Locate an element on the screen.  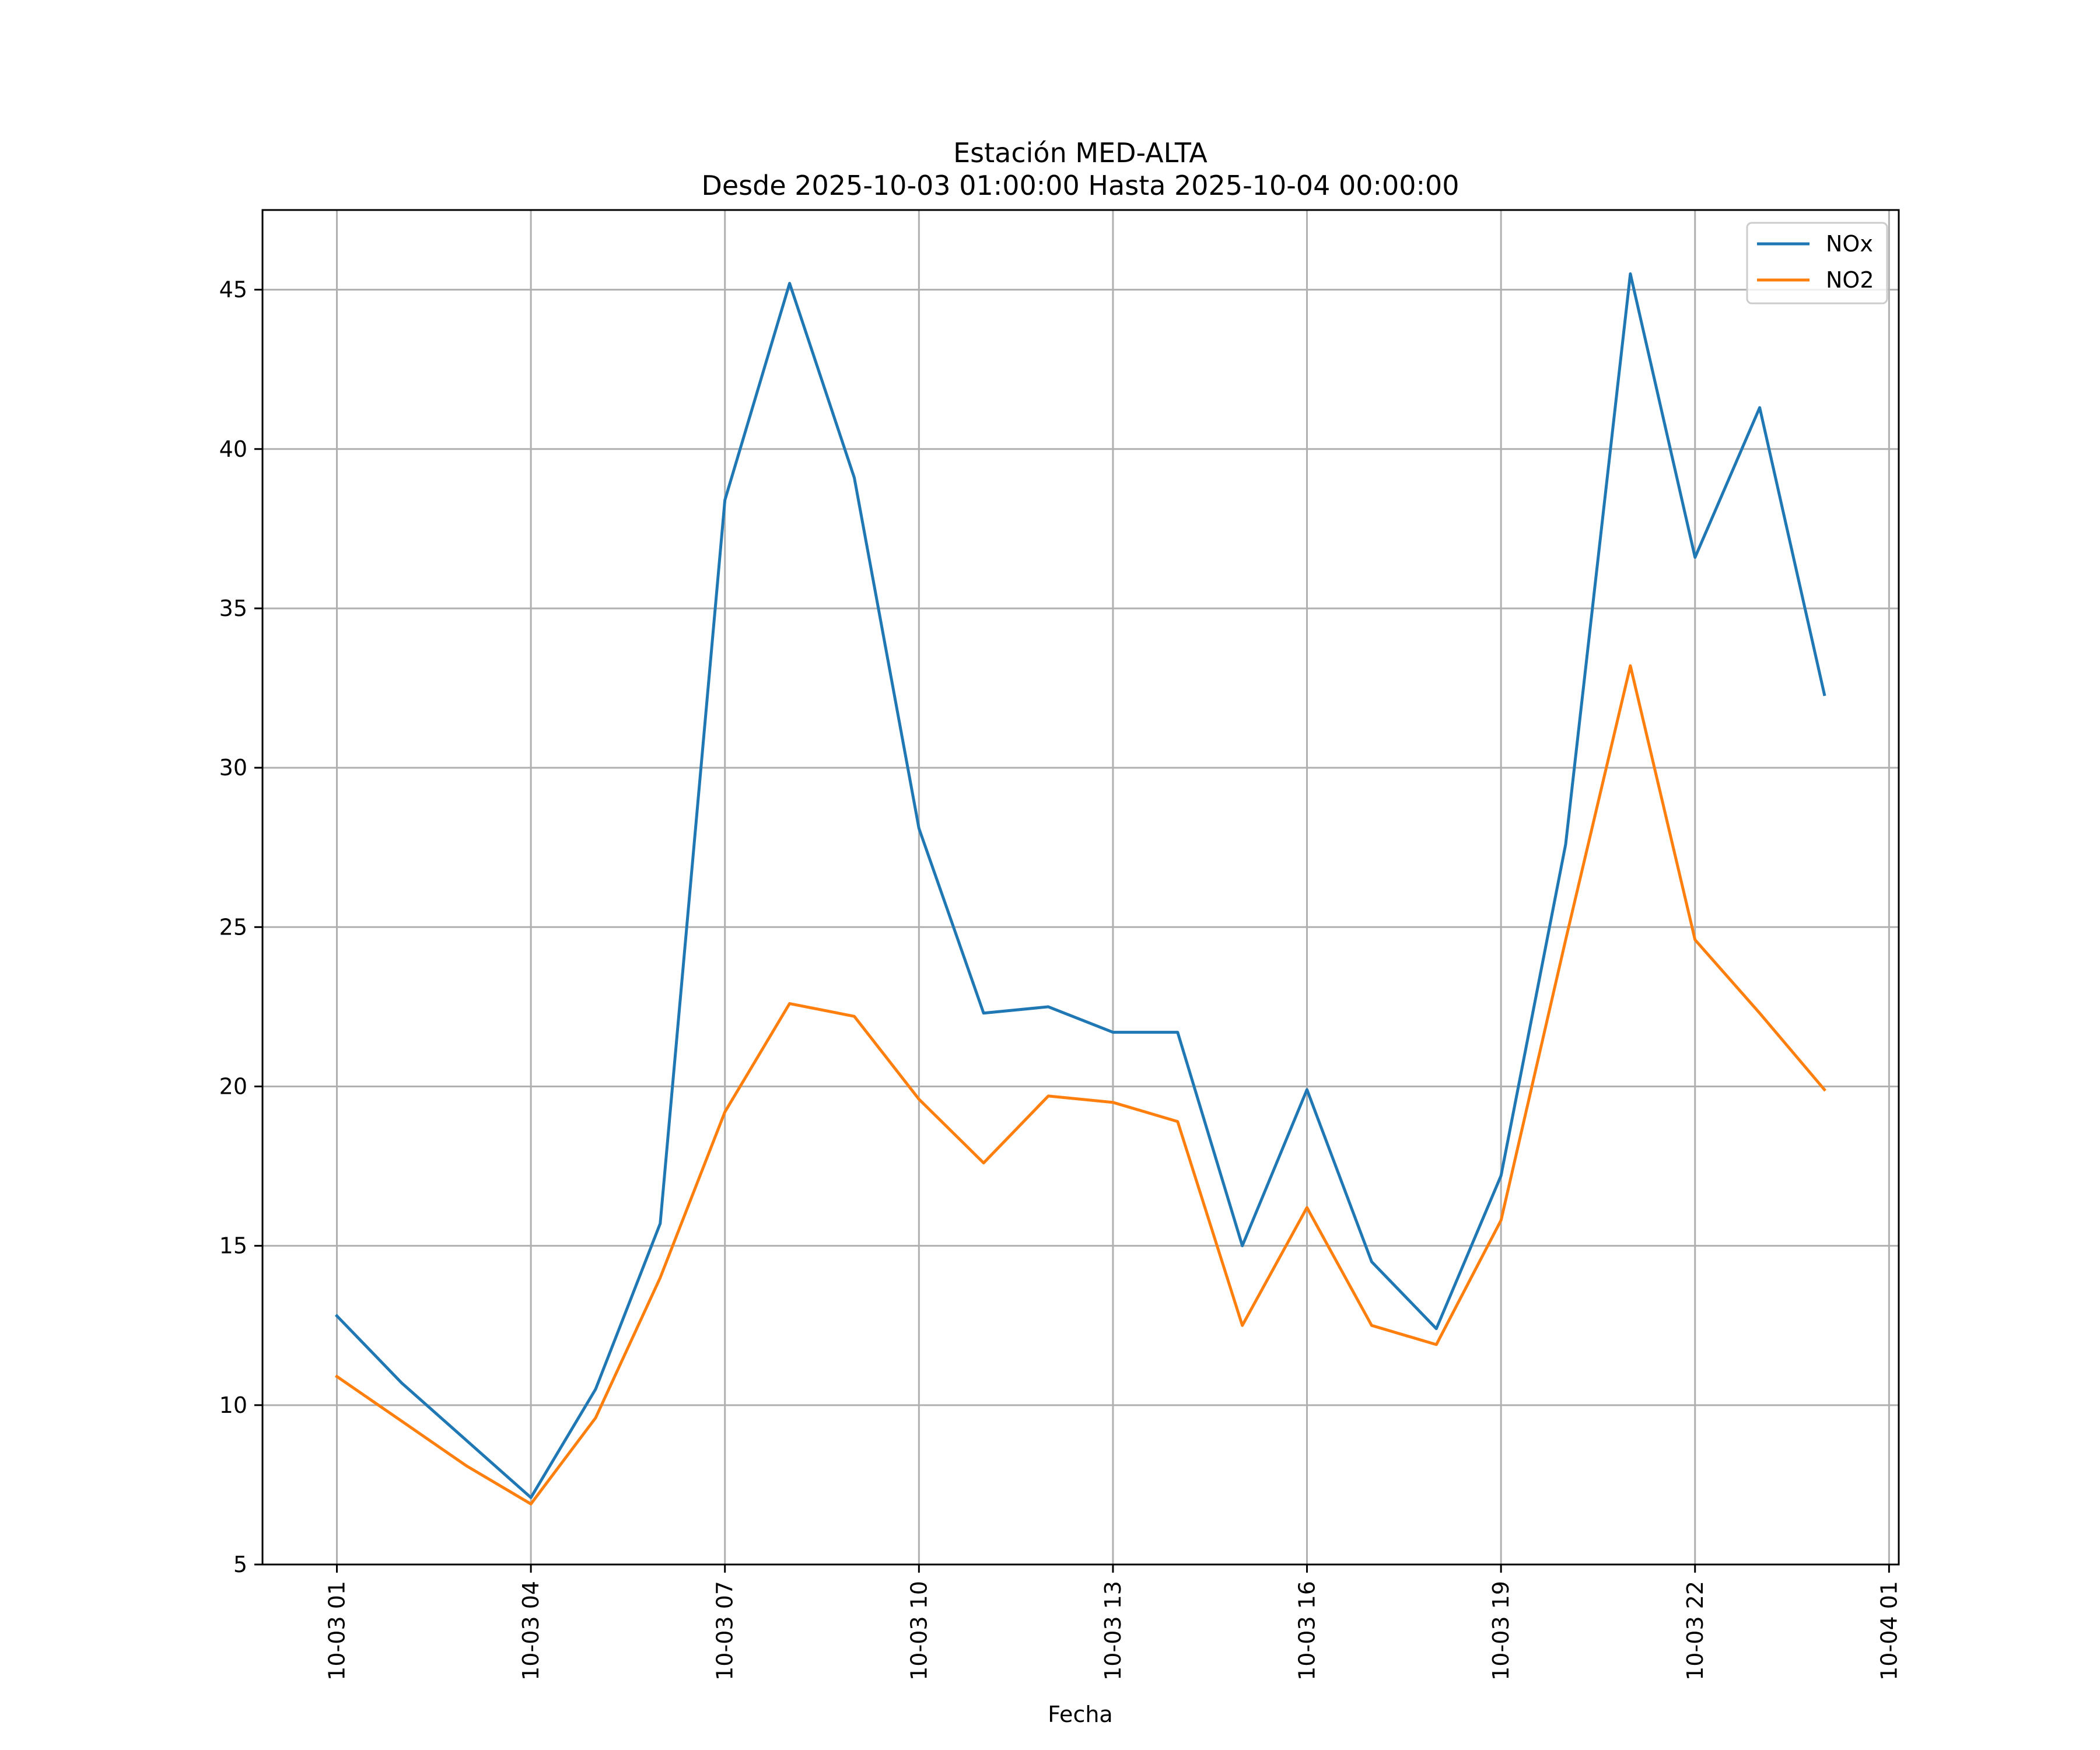
x-tick-label: 10-03 07 is located at coordinates (725, 1631).